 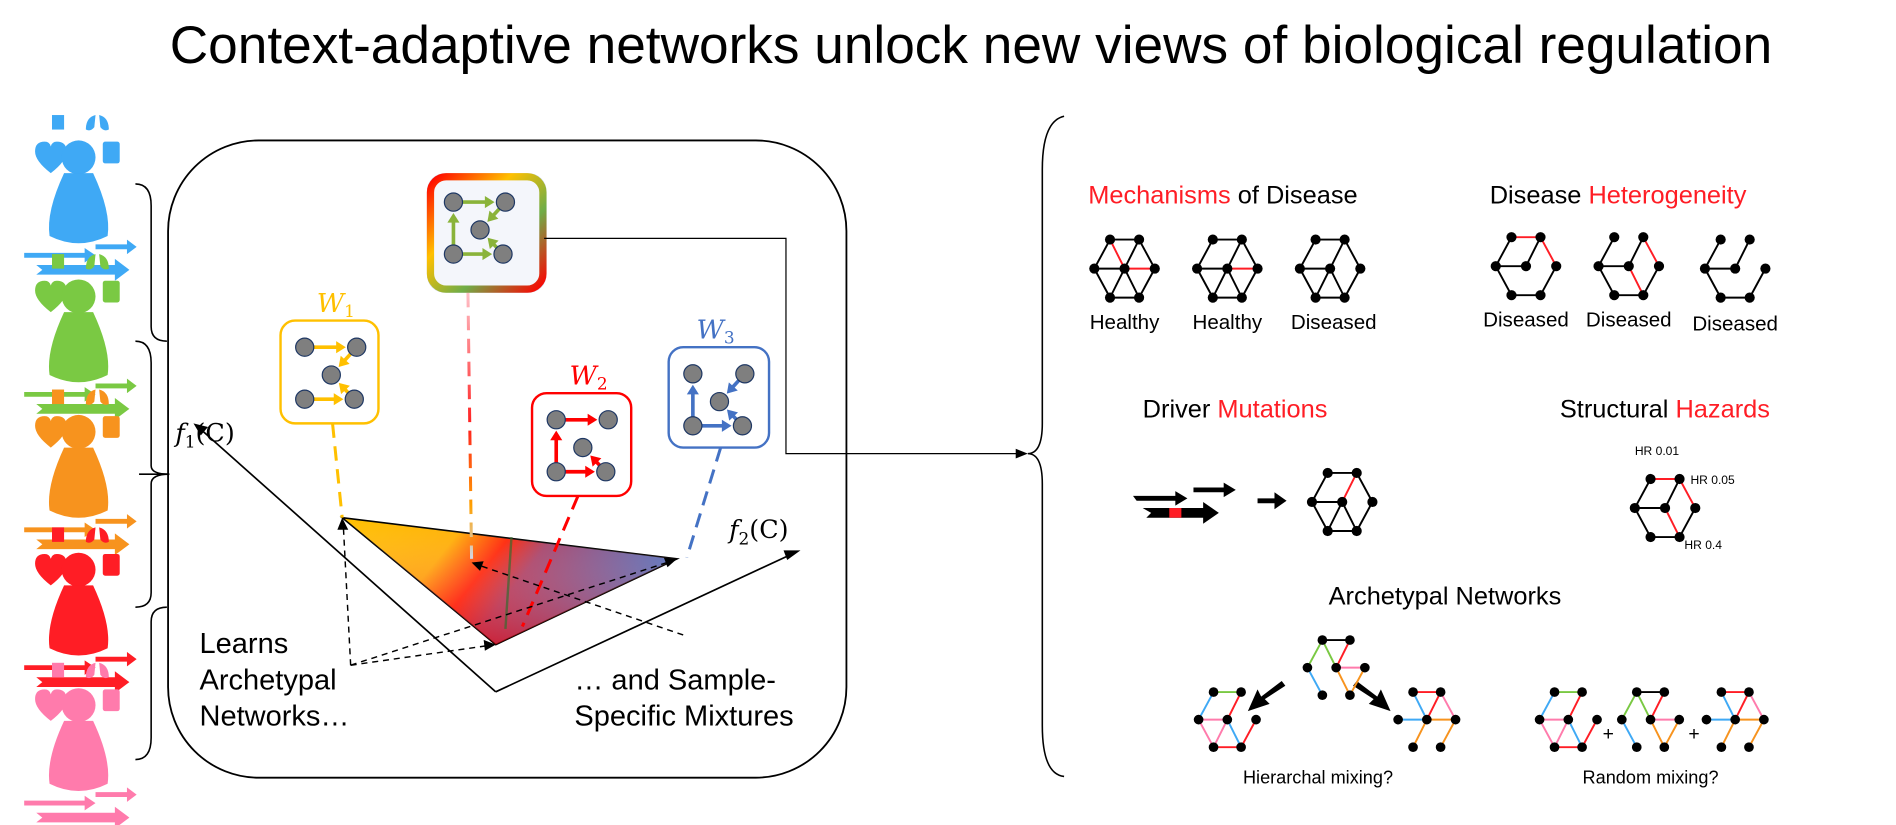 I want to click on heterogeneity-label-1: Diseased, so click(x=1526, y=320).